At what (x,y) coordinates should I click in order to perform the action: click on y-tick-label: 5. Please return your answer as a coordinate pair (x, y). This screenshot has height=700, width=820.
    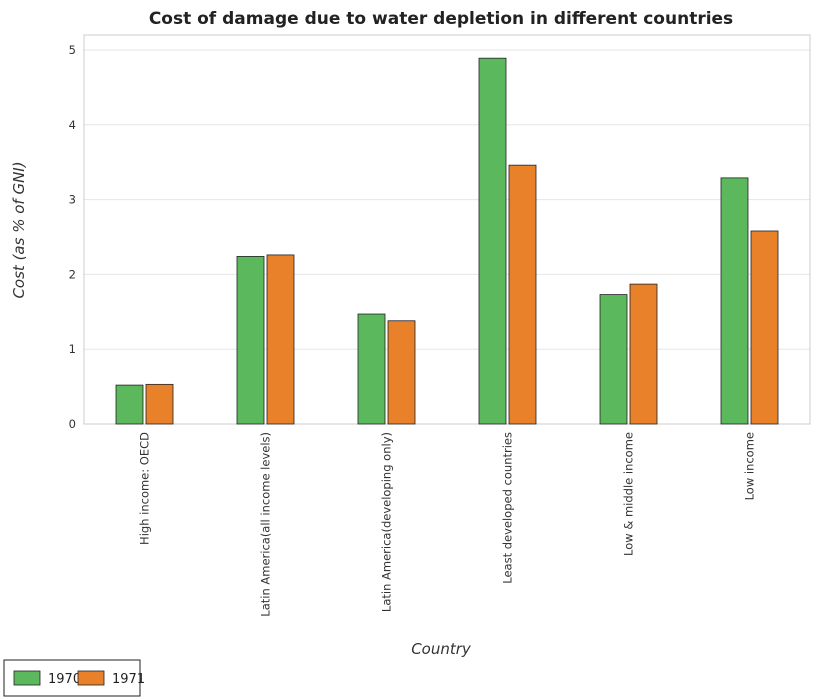
    Looking at the image, I should click on (72, 50).